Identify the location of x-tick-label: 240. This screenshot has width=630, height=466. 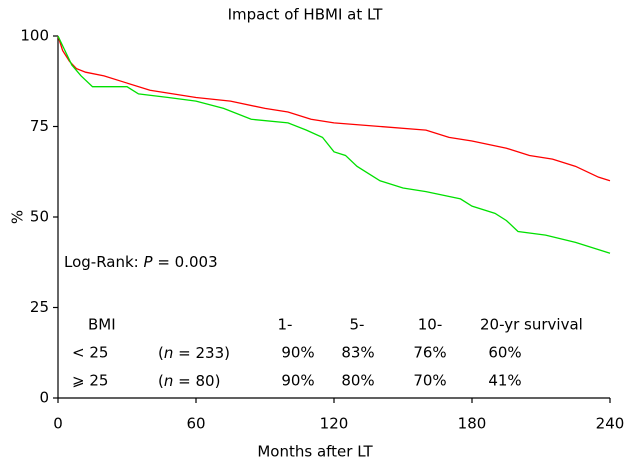
(610, 424).